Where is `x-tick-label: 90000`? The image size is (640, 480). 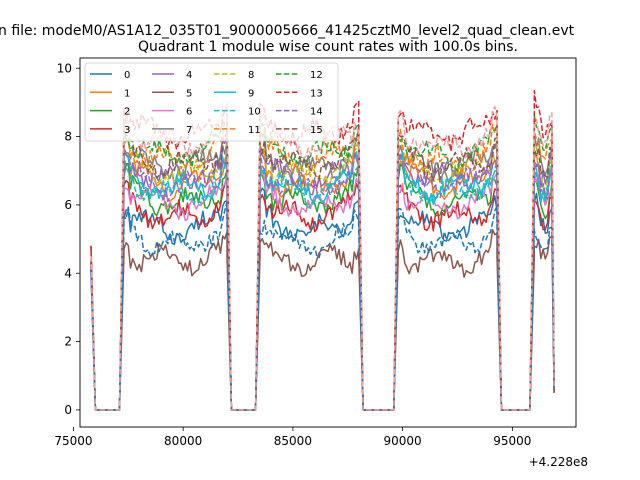
x-tick-label: 90000 is located at coordinates (403, 441).